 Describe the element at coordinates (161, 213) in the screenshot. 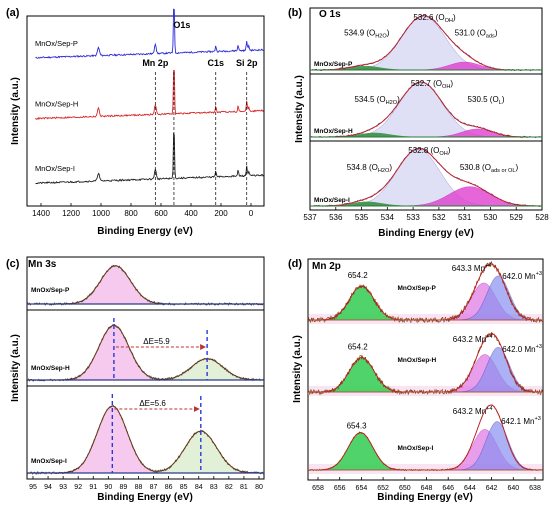

I see `x-tick-label: 600` at that location.